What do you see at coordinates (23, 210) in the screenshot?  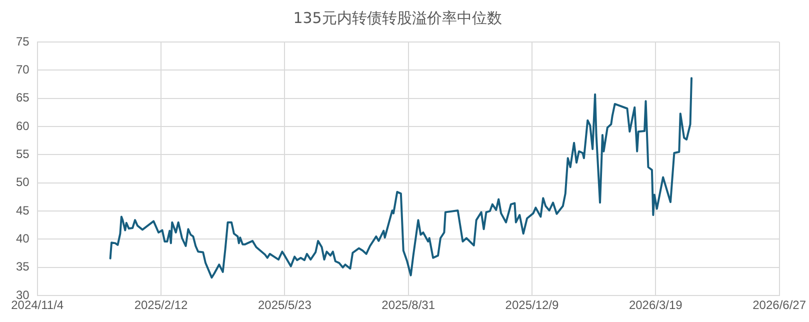 I see `y-tick-label: 45` at bounding box center [23, 210].